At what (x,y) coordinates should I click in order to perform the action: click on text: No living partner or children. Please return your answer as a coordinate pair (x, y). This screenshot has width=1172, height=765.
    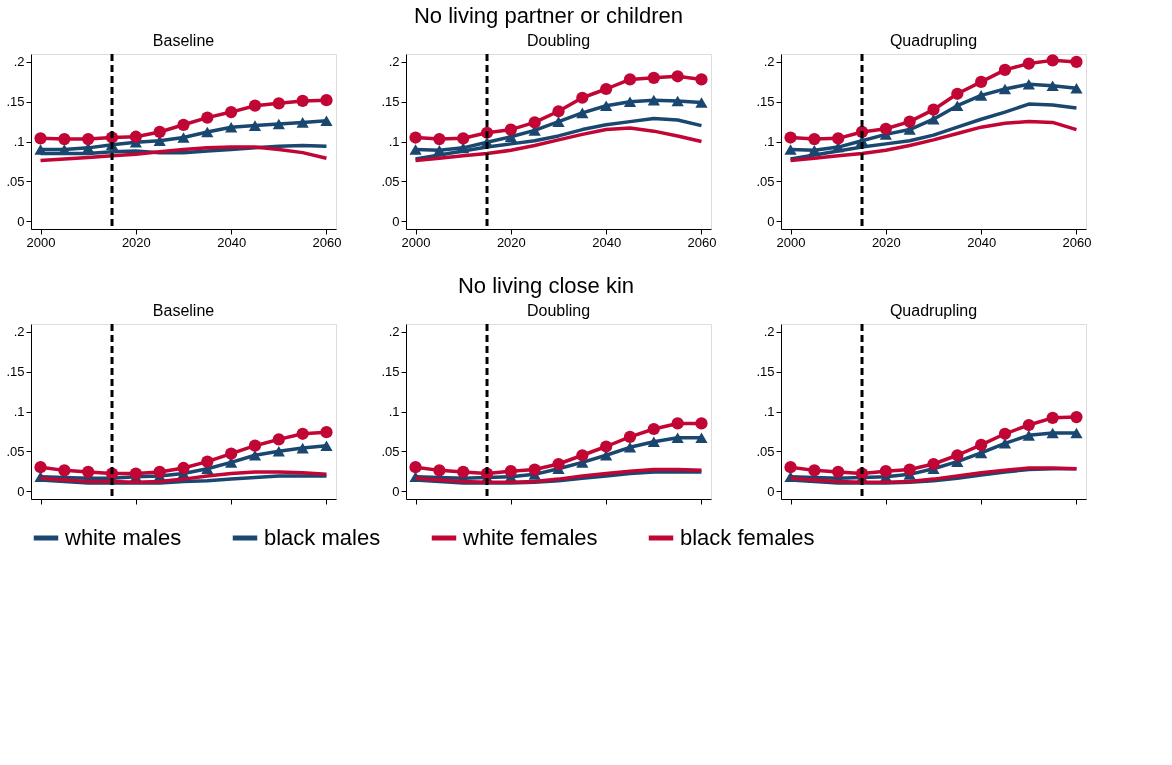
    Looking at the image, I should click on (548, 15).